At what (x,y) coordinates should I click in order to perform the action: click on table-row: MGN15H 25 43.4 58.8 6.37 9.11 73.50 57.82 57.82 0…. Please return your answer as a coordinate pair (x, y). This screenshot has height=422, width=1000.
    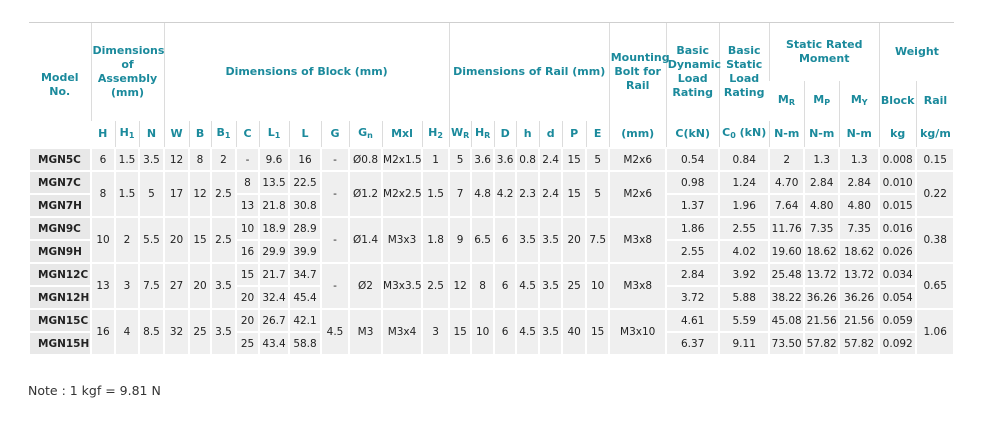
    Looking at the image, I should click on (491, 343).